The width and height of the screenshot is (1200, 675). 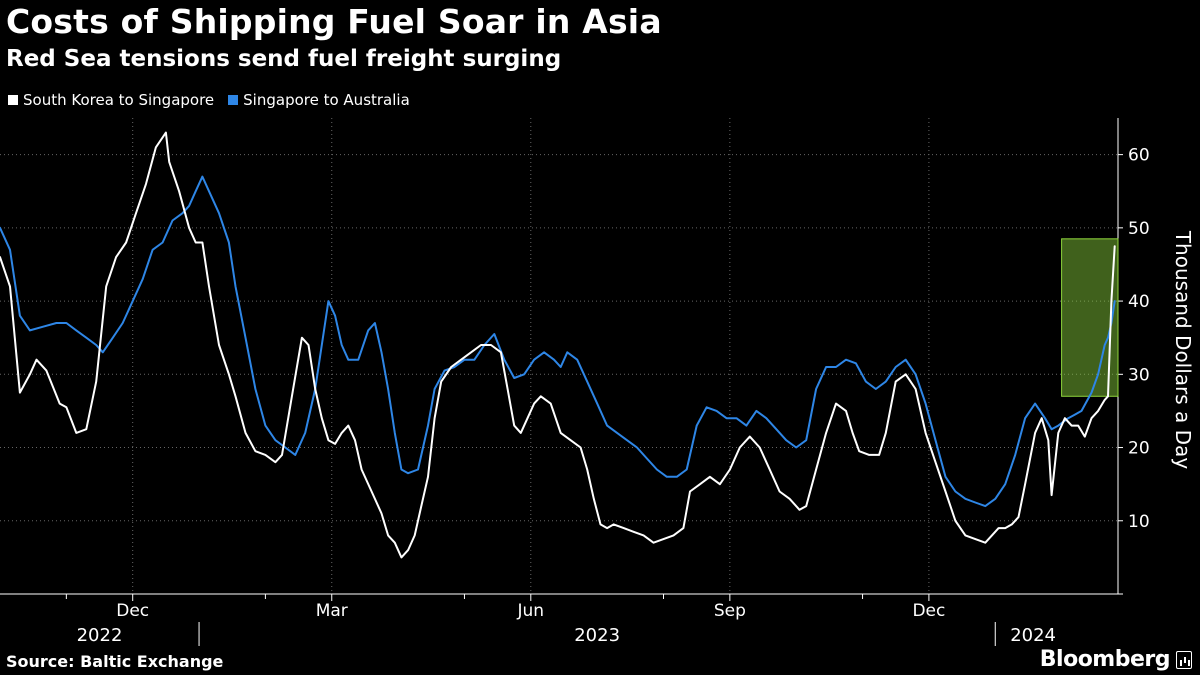 I want to click on x-tick-label-sep-3: Sep, so click(x=730, y=611).